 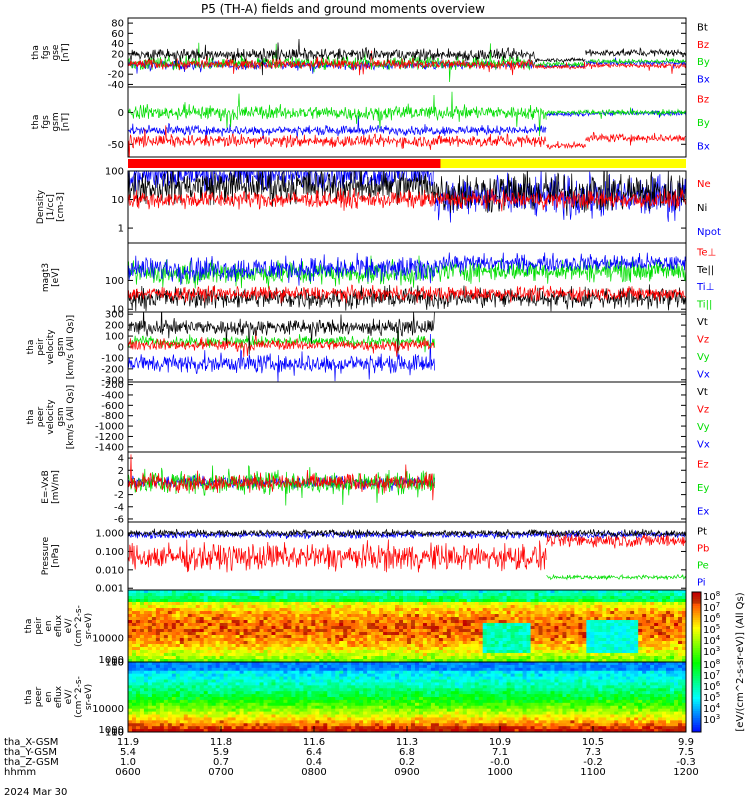 I want to click on y-axis-label-line: tha, so click(x=29, y=697).